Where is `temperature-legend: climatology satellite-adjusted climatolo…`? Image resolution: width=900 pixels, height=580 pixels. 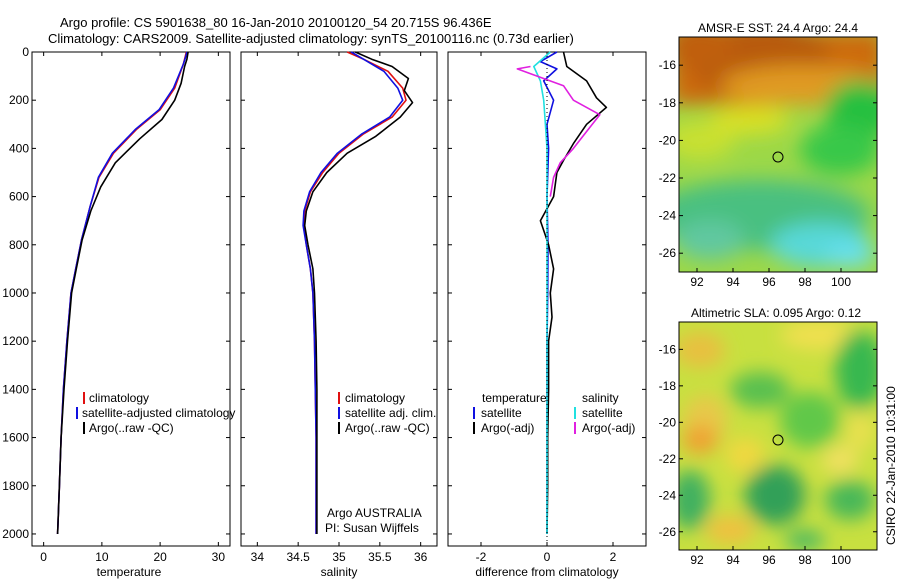 temperature-legend: climatology satellite-adjusted climatolo… is located at coordinates (155, 413).